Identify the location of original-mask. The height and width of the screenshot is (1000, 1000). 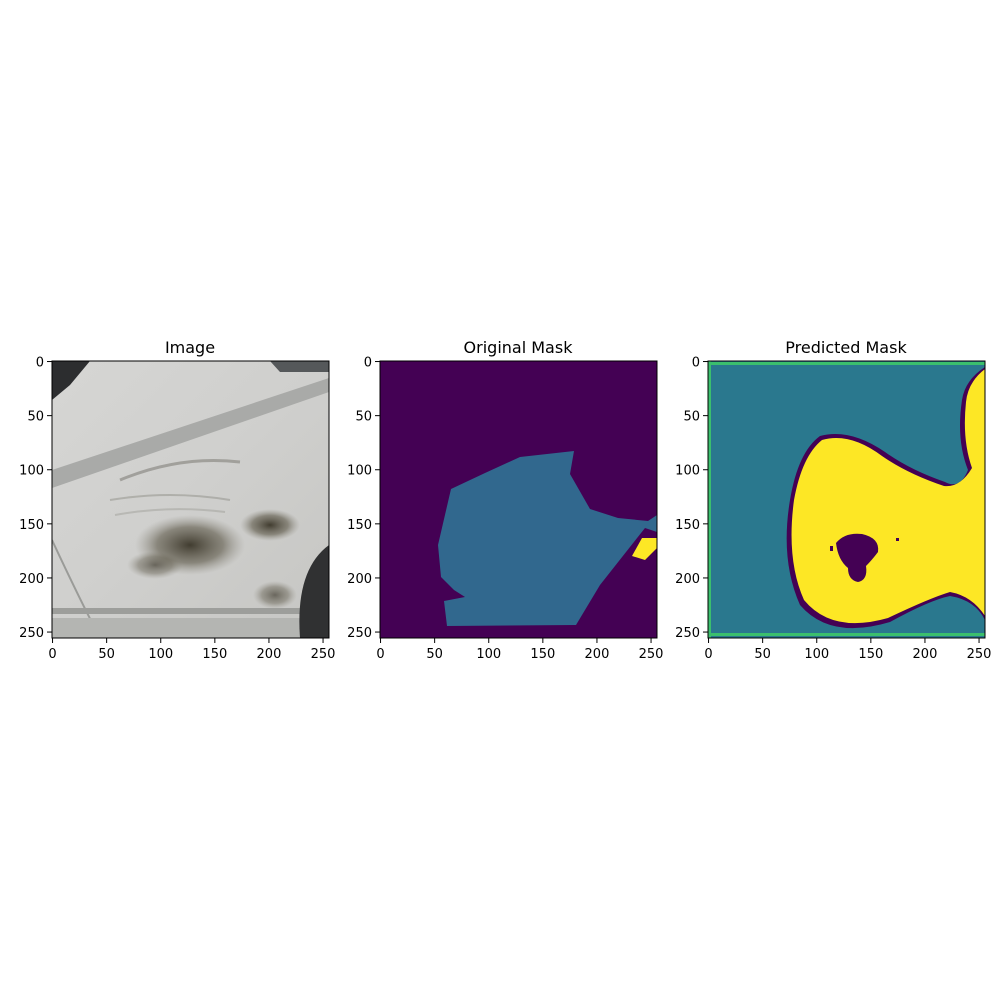
(518, 499).